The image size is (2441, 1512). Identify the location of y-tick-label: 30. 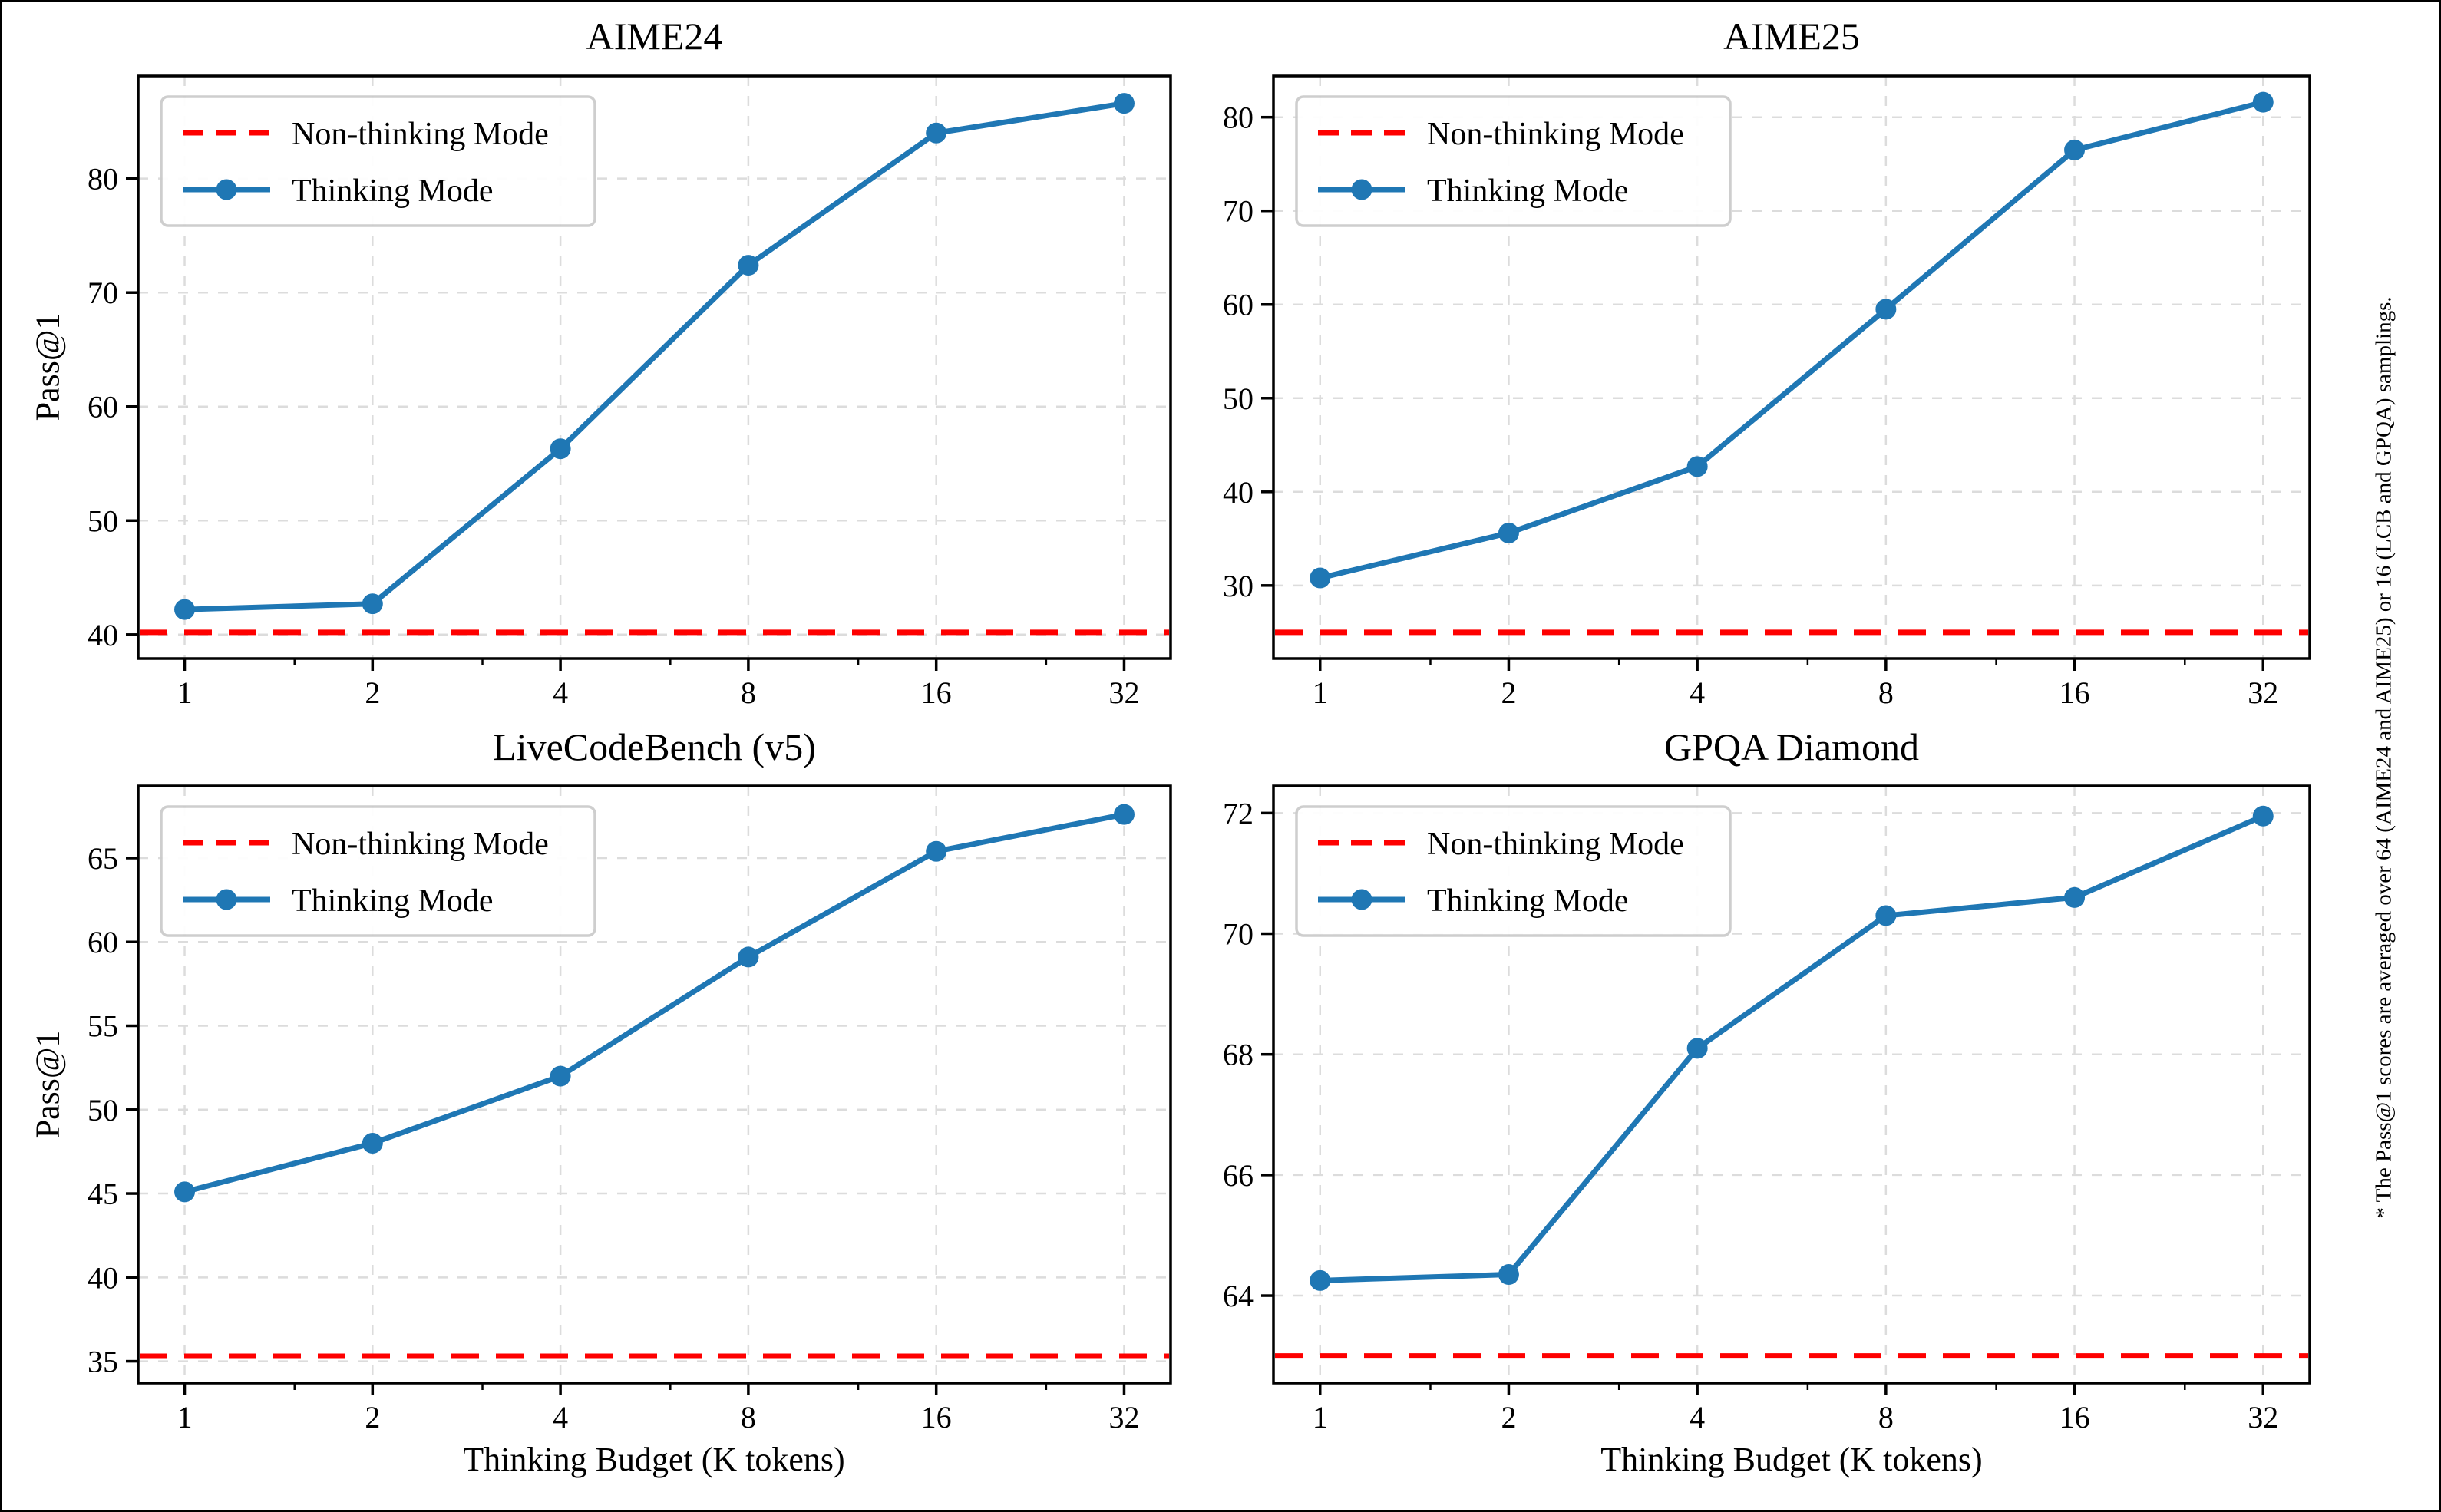
(1238, 586).